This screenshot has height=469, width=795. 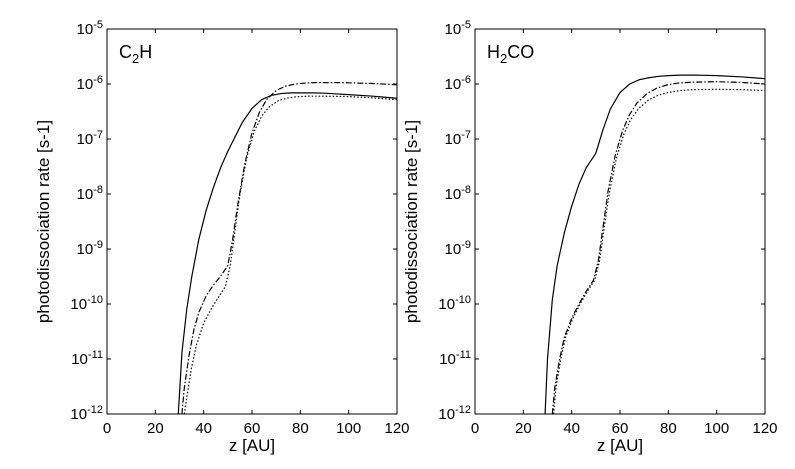 What do you see at coordinates (510, 54) in the screenshot?
I see `panel-title: H2CO` at bounding box center [510, 54].